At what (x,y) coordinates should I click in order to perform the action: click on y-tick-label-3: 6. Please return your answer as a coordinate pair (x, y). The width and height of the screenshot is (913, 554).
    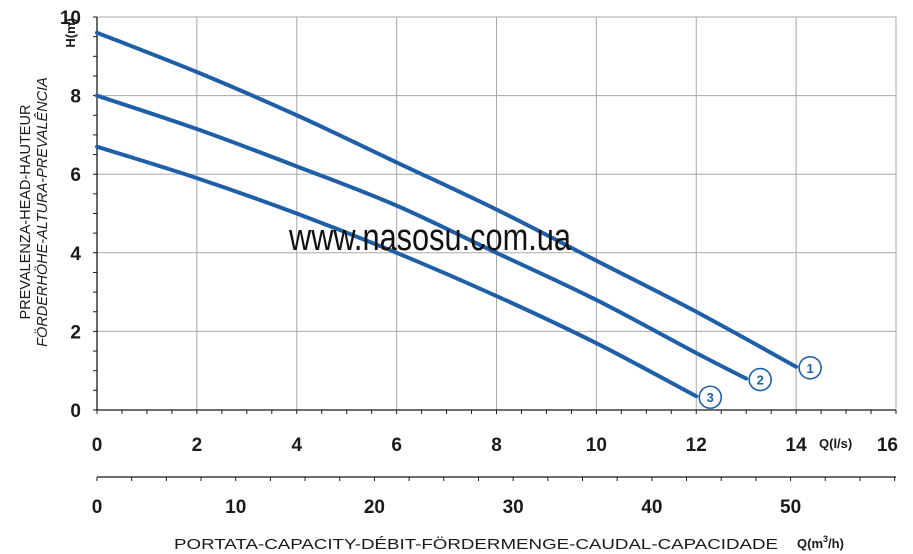
    Looking at the image, I should click on (75, 175).